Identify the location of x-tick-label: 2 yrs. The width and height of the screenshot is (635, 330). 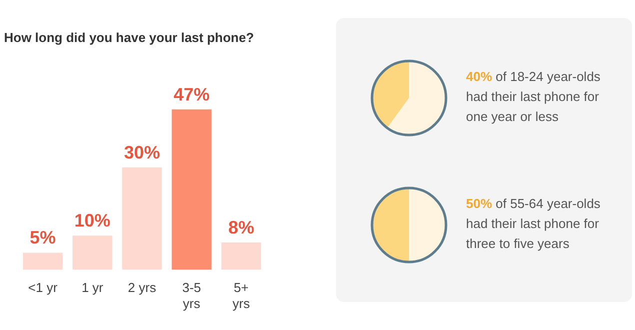
(142, 288).